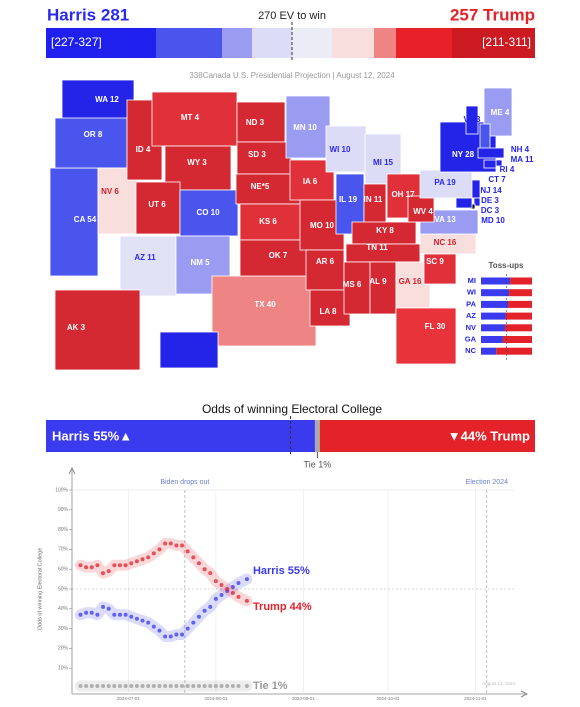 This screenshot has height=707, width=580. What do you see at coordinates (493, 220) in the screenshot?
I see `state-label: MD 10` at bounding box center [493, 220].